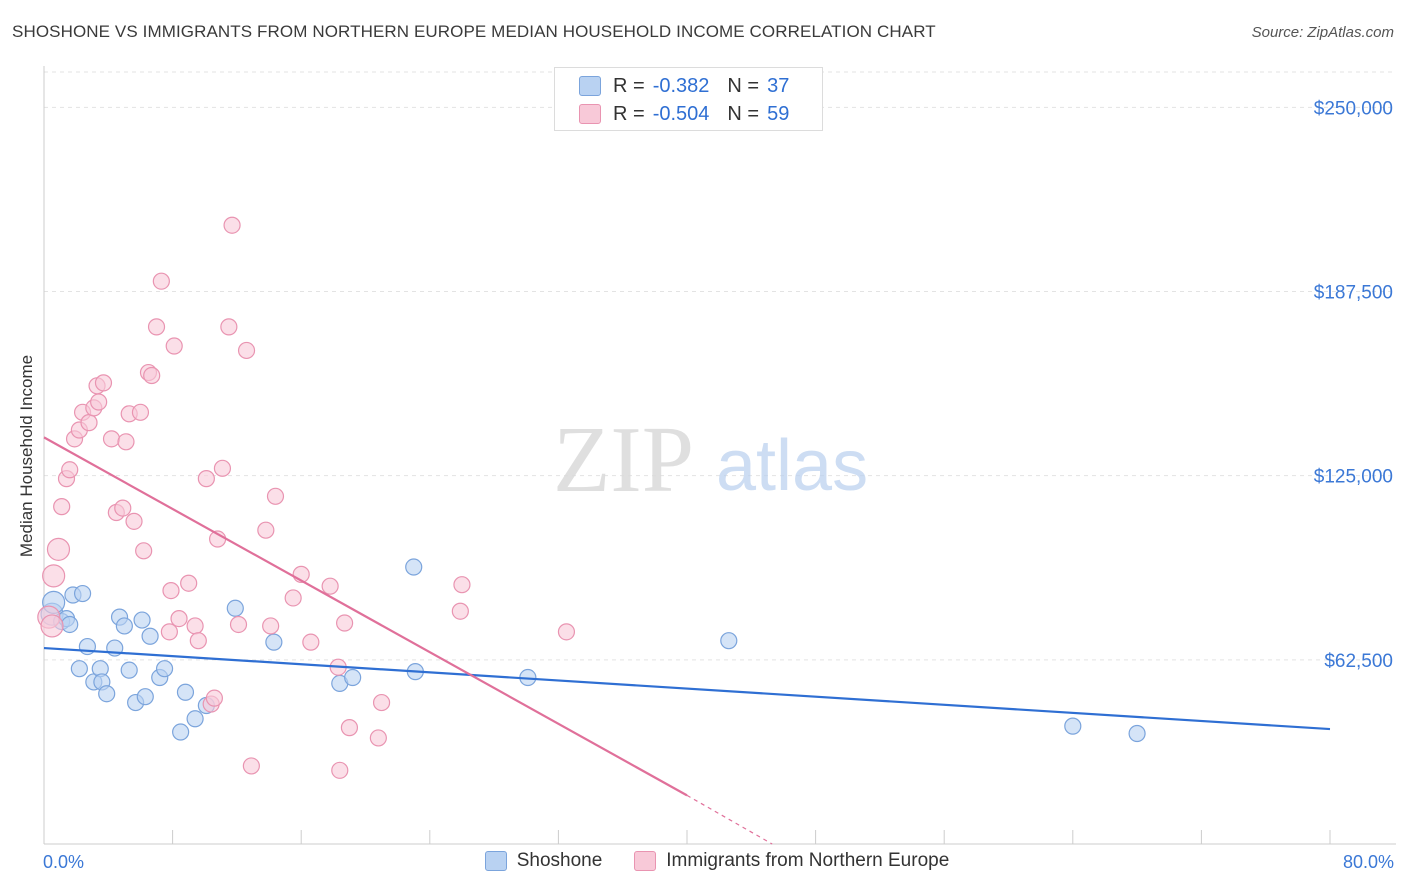 The image size is (1406, 892). Describe the element at coordinates (623, 460) in the screenshot. I see `watermark-zip: ZIP` at that location.